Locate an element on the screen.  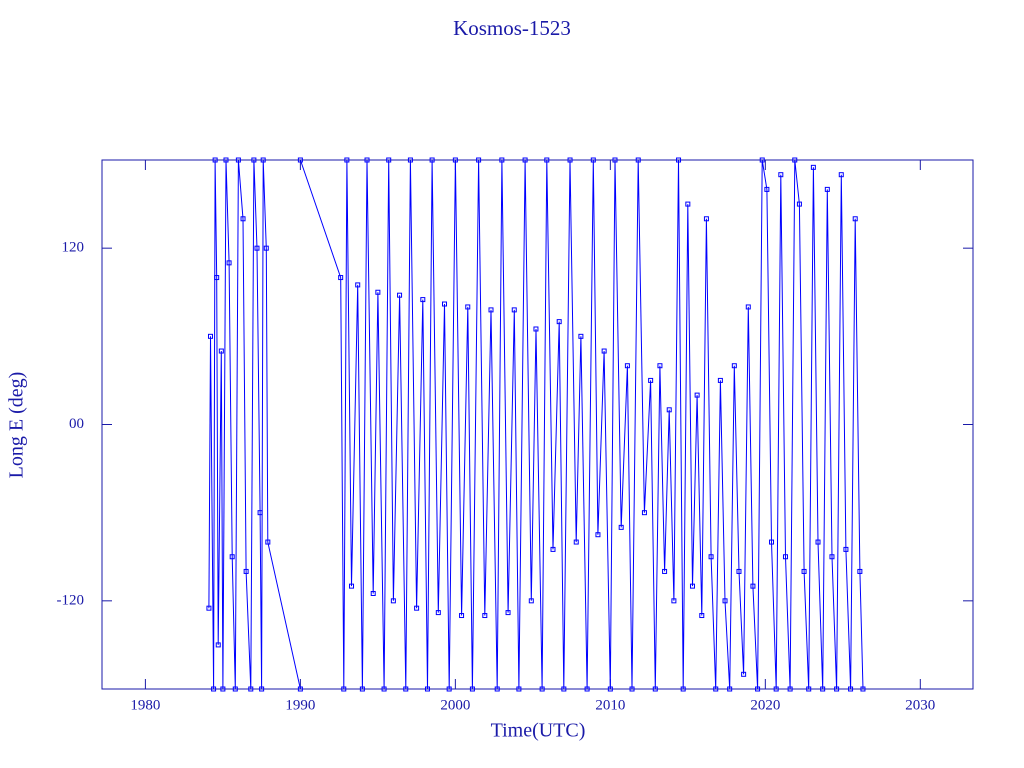
y-tick-label: -120 is located at coordinates (71, 600).